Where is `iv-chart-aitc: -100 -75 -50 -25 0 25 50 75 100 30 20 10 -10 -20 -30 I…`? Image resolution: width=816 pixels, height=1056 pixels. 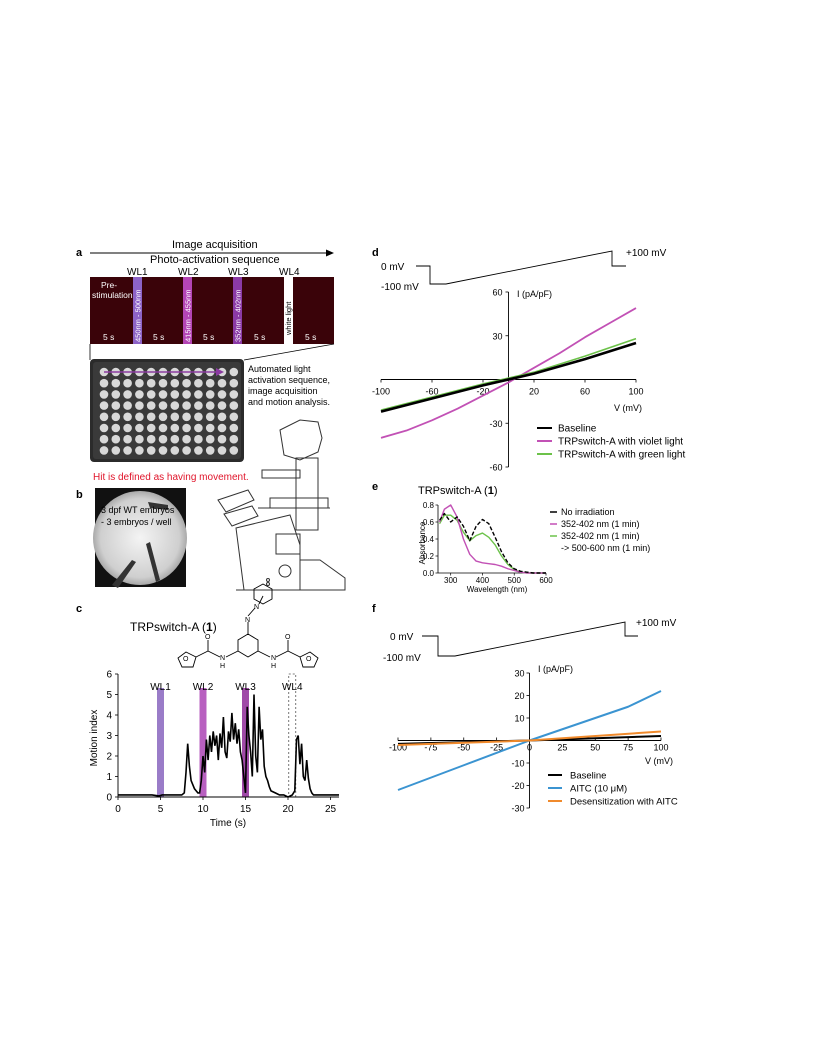
iv-chart-aitc: -100 -75 -50 -25 0 25 50 75 100 30 20 10 -10 -20 -30 I… is located at coordinates (533, 739).